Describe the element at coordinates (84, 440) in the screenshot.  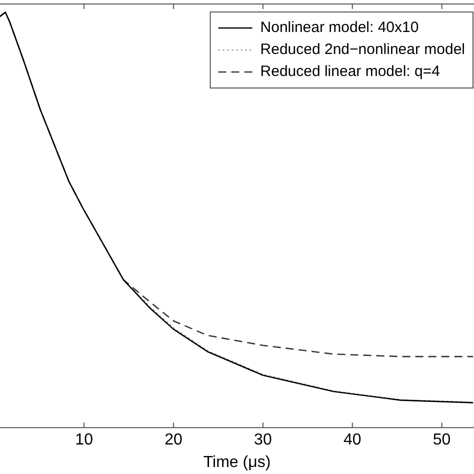
I see `x-tick-label: 10` at that location.